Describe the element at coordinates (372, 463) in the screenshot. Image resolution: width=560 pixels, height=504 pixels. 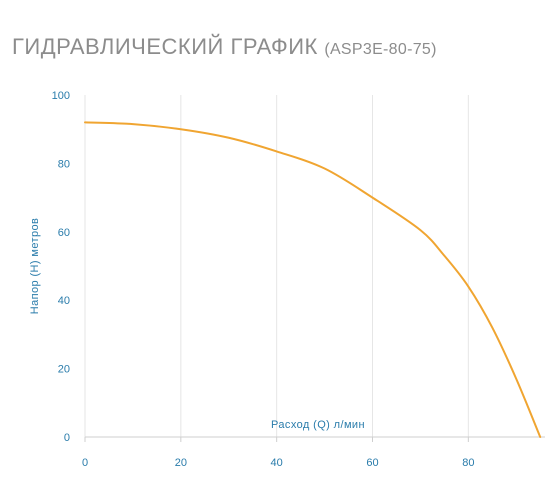
I see `x-tick-label: 60` at that location.